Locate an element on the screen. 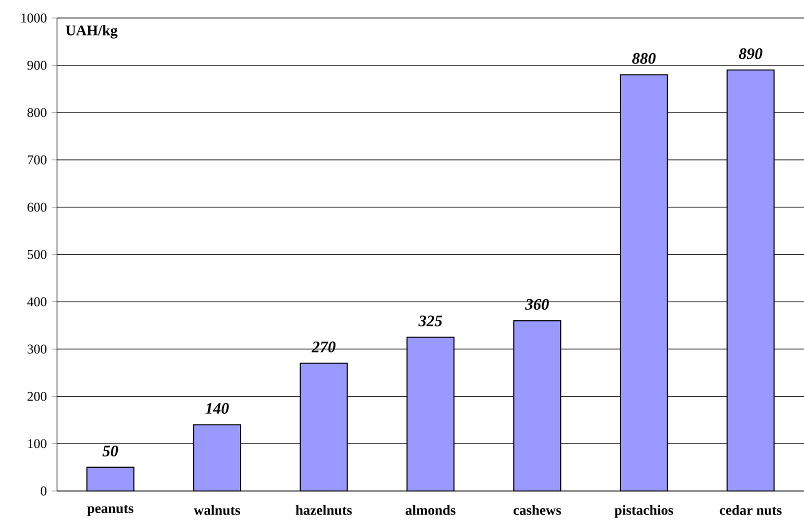 The image size is (804, 525). y-tick-label: 400 is located at coordinates (36, 301).